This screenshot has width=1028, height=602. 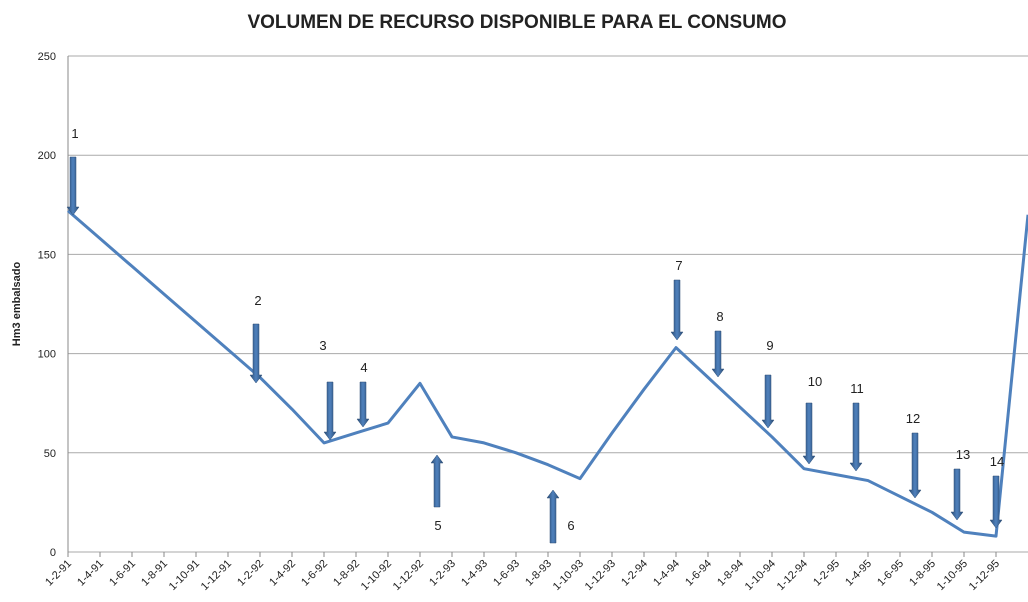 What do you see at coordinates (857, 388) in the screenshot?
I see `annotation: 11` at bounding box center [857, 388].